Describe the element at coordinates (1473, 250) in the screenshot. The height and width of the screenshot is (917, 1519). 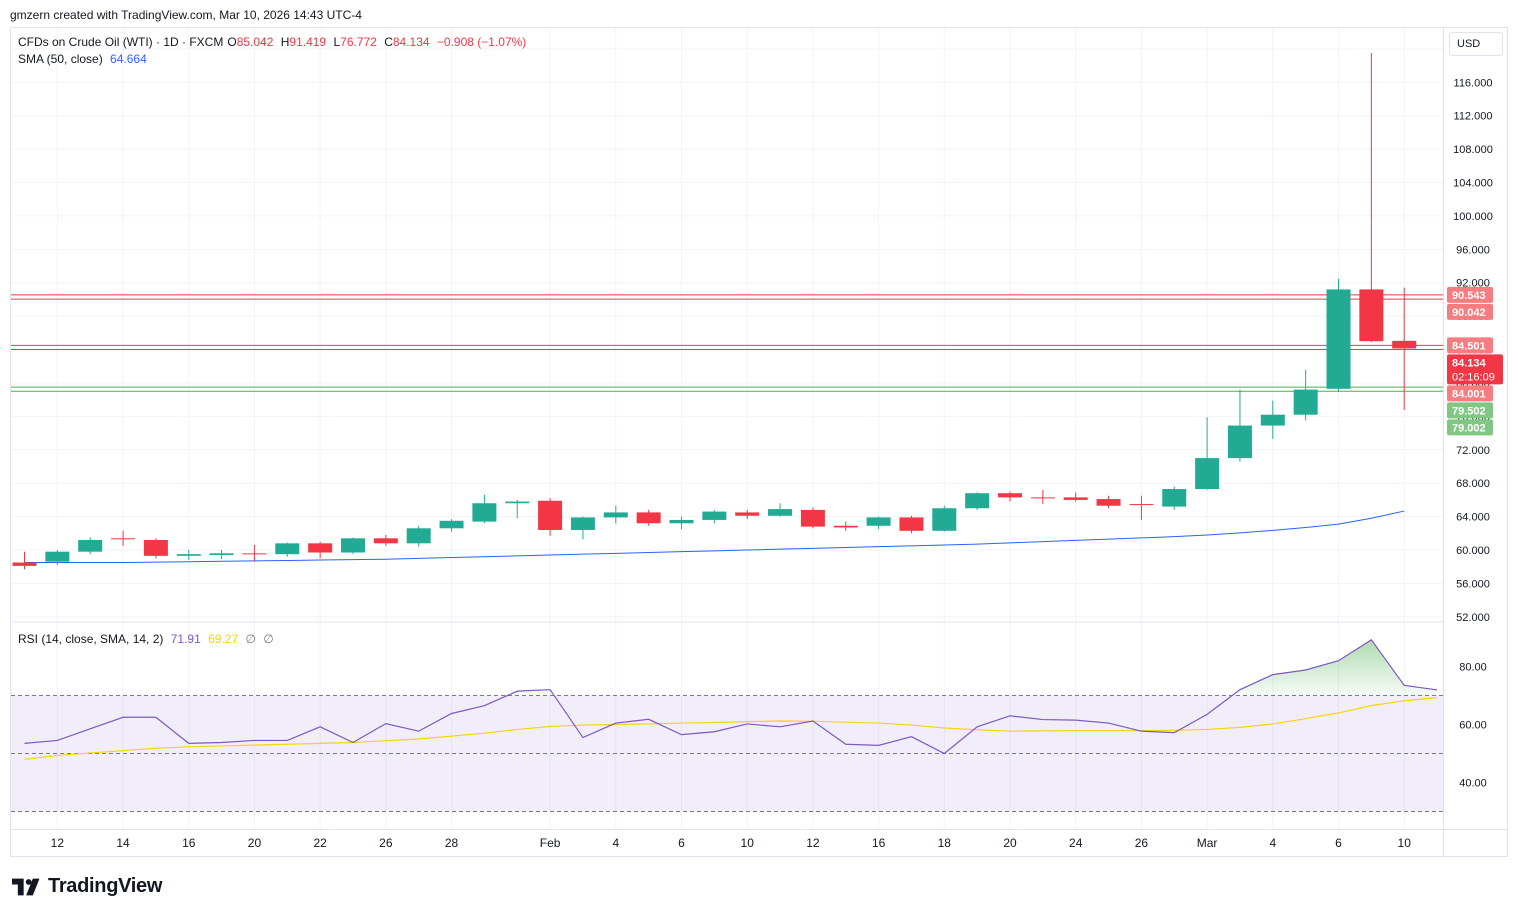
I see `price-tick-label: 96.000` at that location.